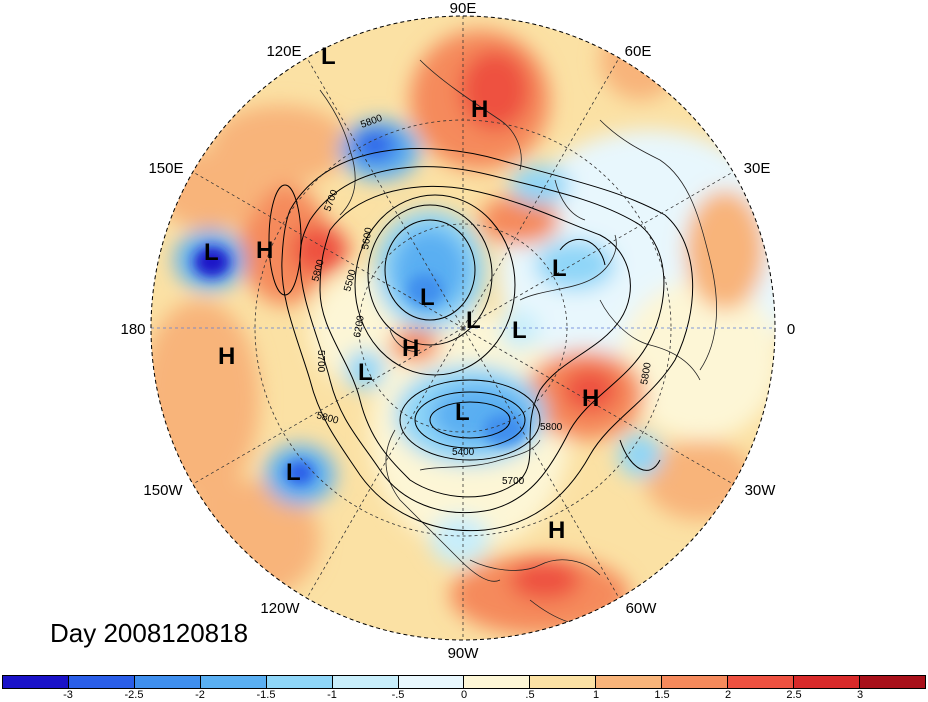  What do you see at coordinates (200, 695) in the screenshot?
I see `colorbar-tick-label: -2` at bounding box center [200, 695].